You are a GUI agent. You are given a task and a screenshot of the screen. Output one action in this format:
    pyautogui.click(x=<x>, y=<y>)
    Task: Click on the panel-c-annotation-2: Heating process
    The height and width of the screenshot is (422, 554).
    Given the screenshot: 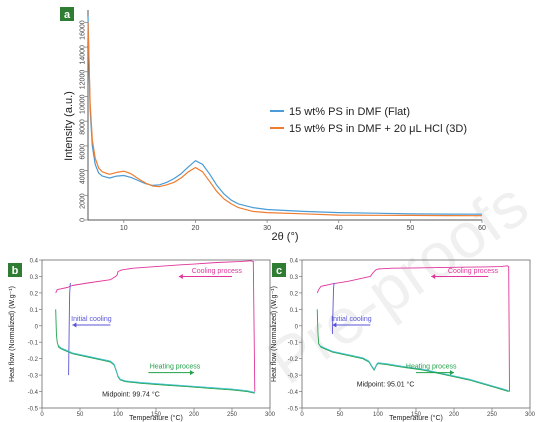 What is the action you would take?
    pyautogui.click(x=431, y=367)
    